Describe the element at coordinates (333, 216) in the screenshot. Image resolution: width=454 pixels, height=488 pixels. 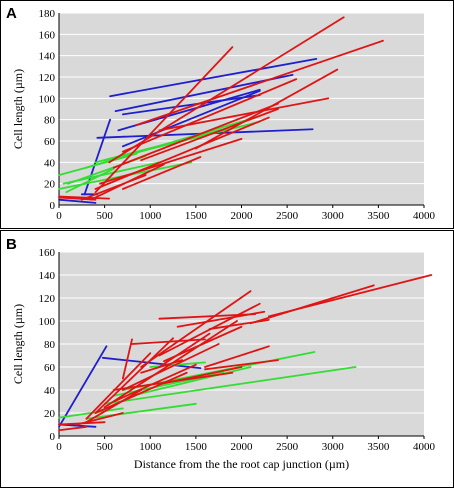
I see `panel-a-x-tick-label: 3000` at that location.